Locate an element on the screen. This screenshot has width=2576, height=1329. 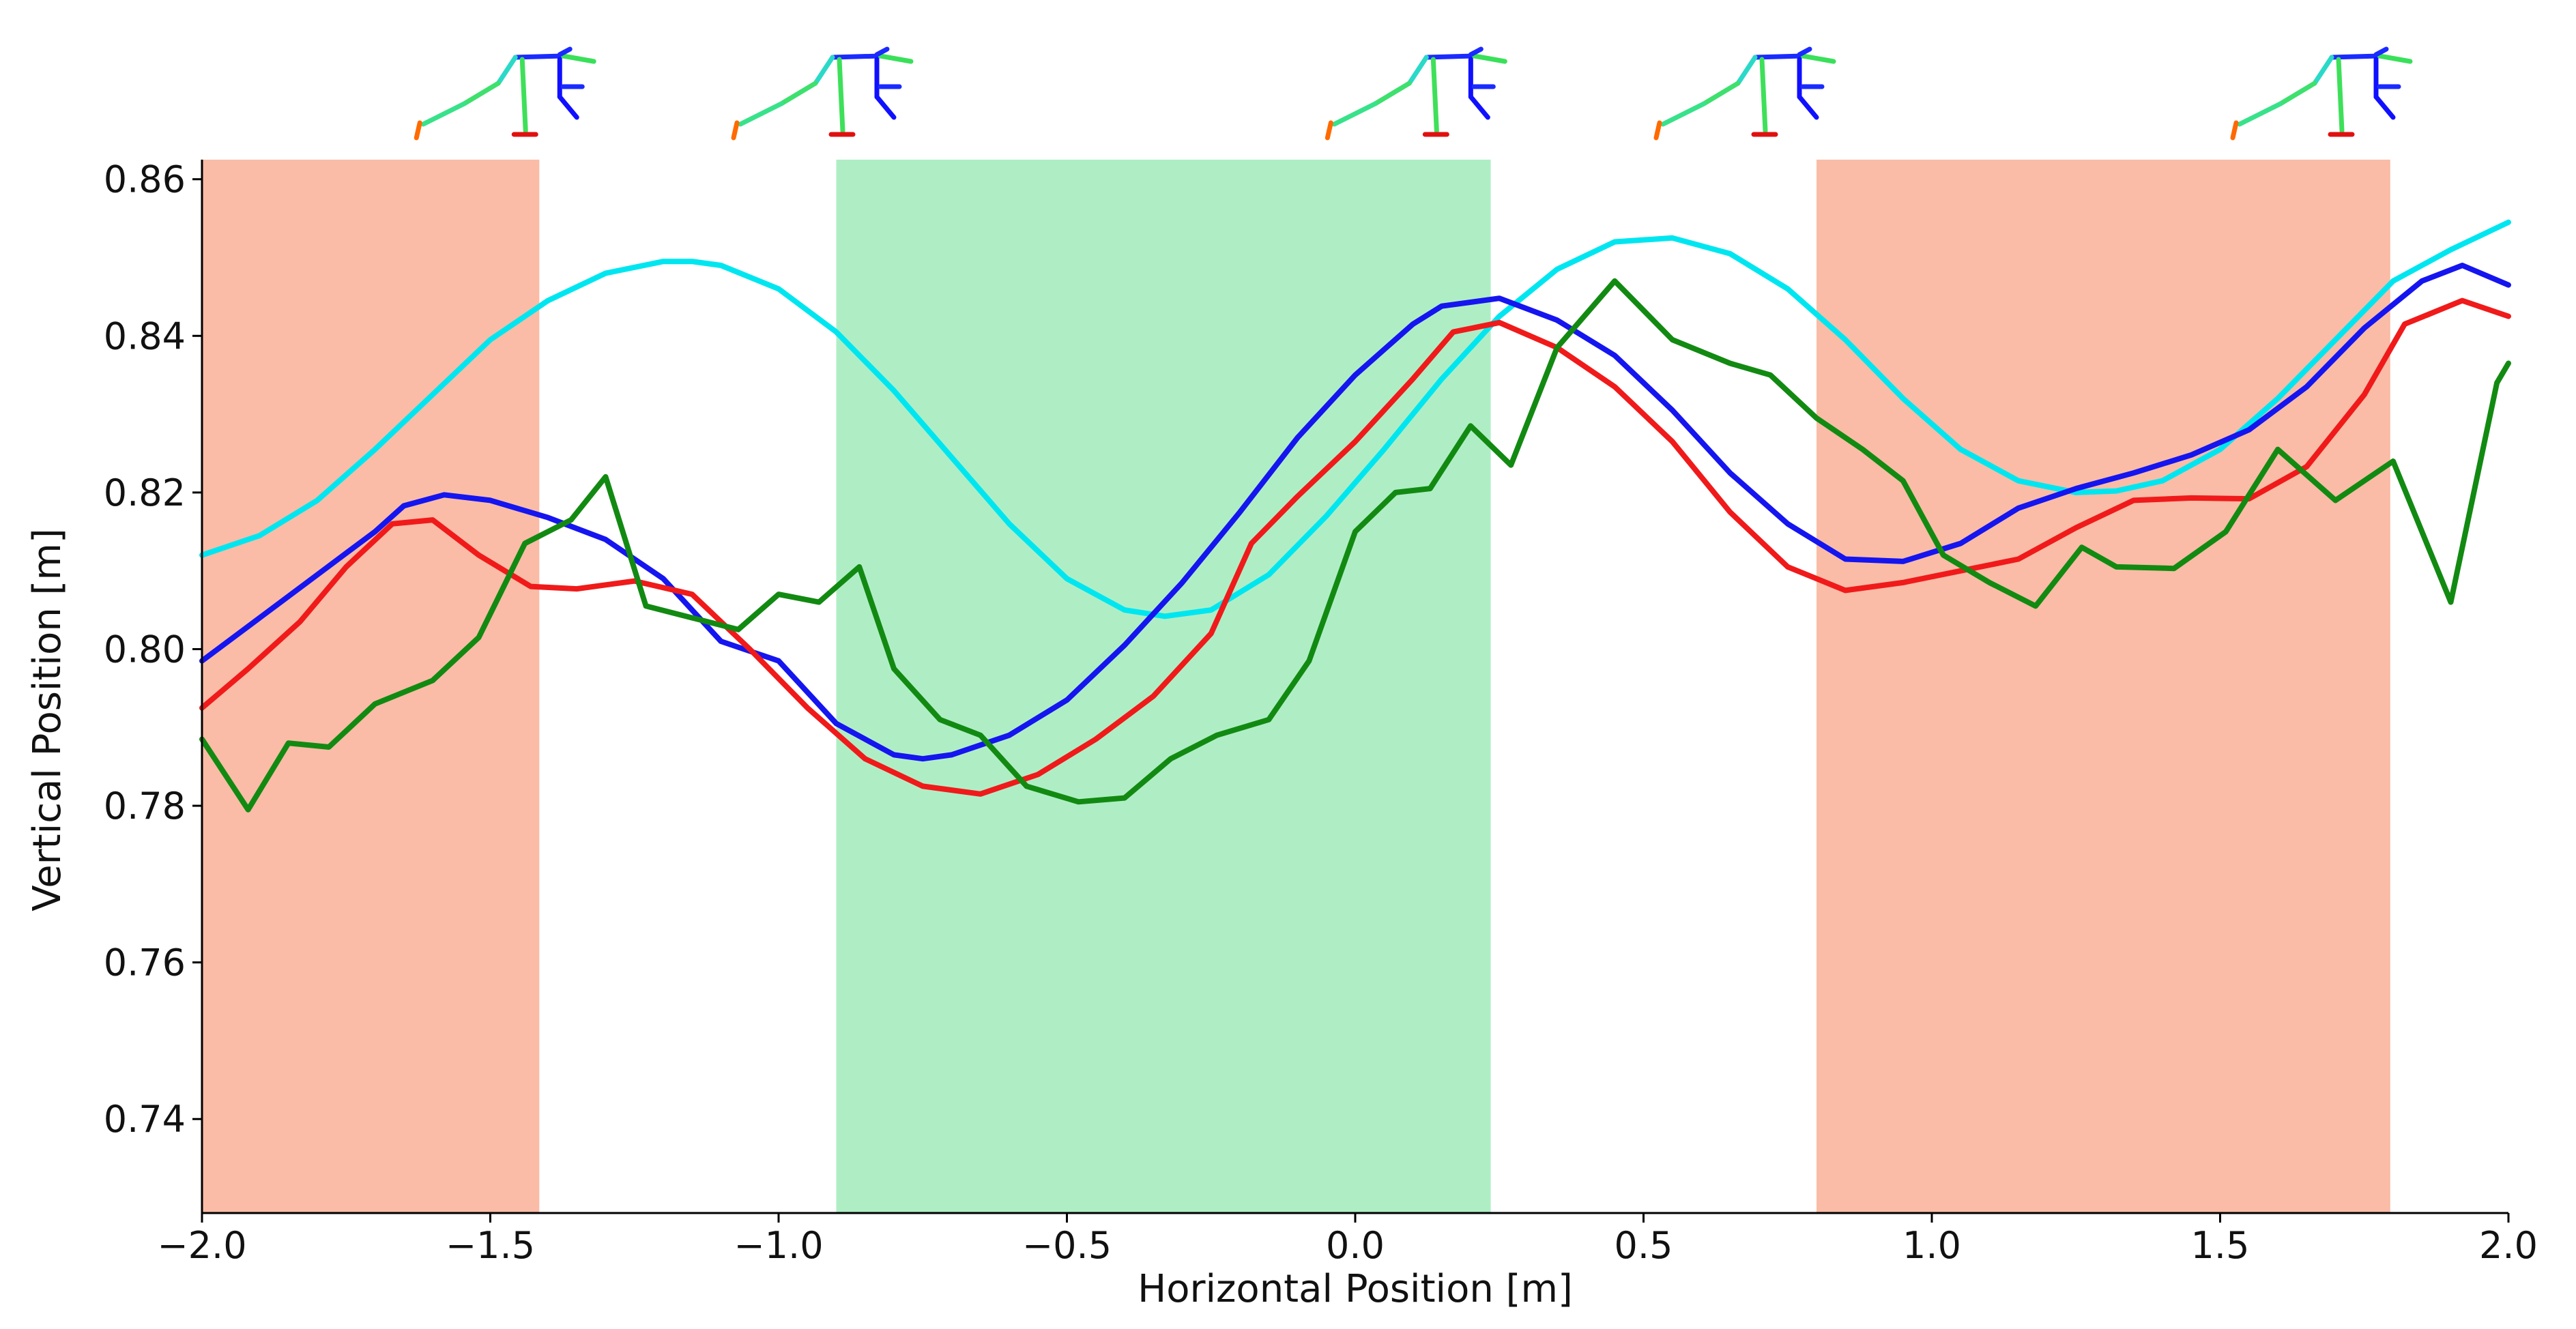
x-tick-label: −1.5 is located at coordinates (490, 1245).